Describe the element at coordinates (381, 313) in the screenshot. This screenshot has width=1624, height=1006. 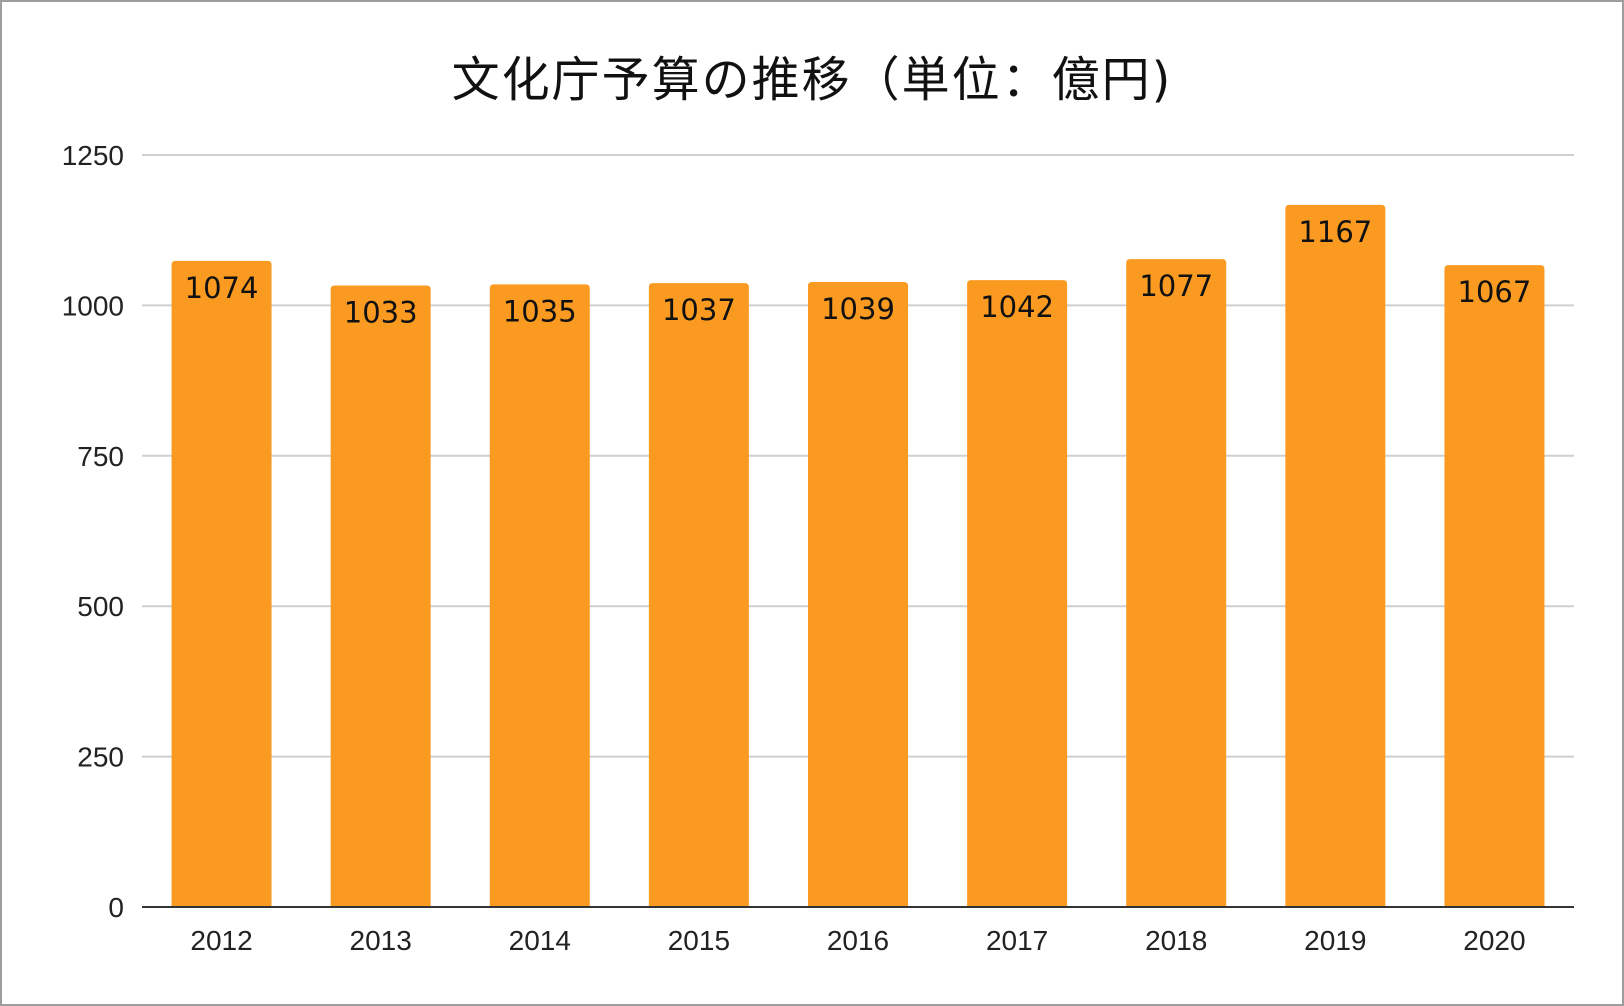
I see `data-label: 1033` at that location.